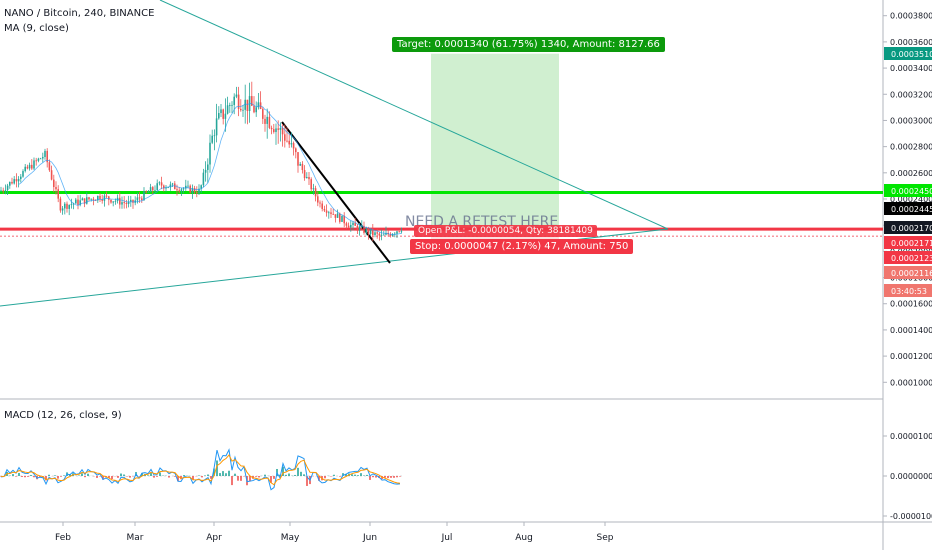  Describe the element at coordinates (336, 192) in the screenshot. I see `downtrend-line` at that location.